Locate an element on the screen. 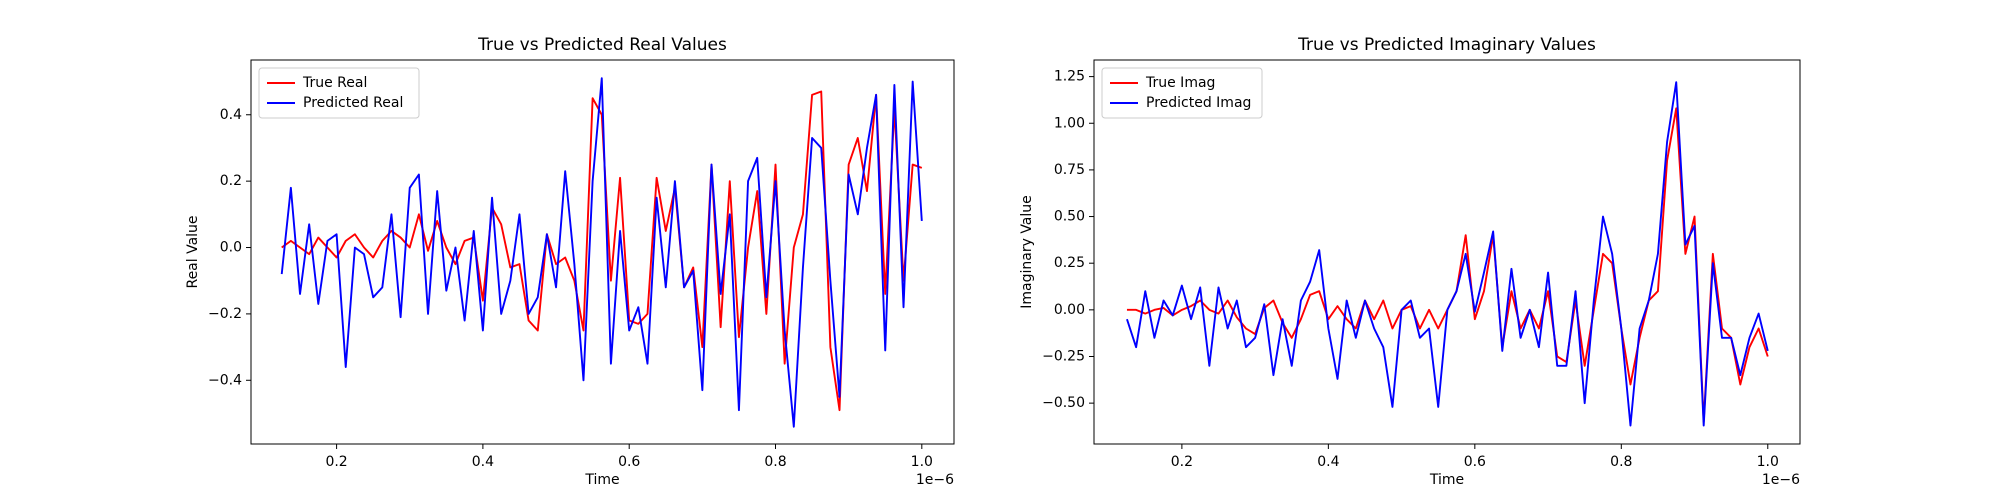 This screenshot has width=2000, height=500. y-tick-label: 0.4 is located at coordinates (231, 115).